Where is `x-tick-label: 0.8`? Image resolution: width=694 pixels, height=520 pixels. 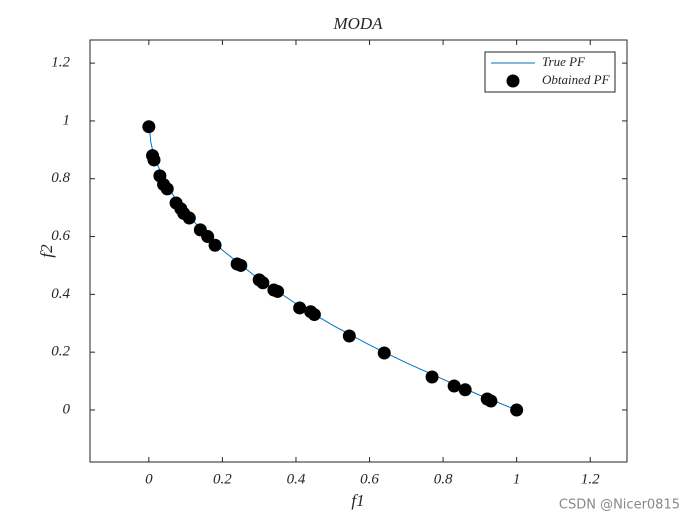
x-tick-label: 0.8 is located at coordinates (443, 479).